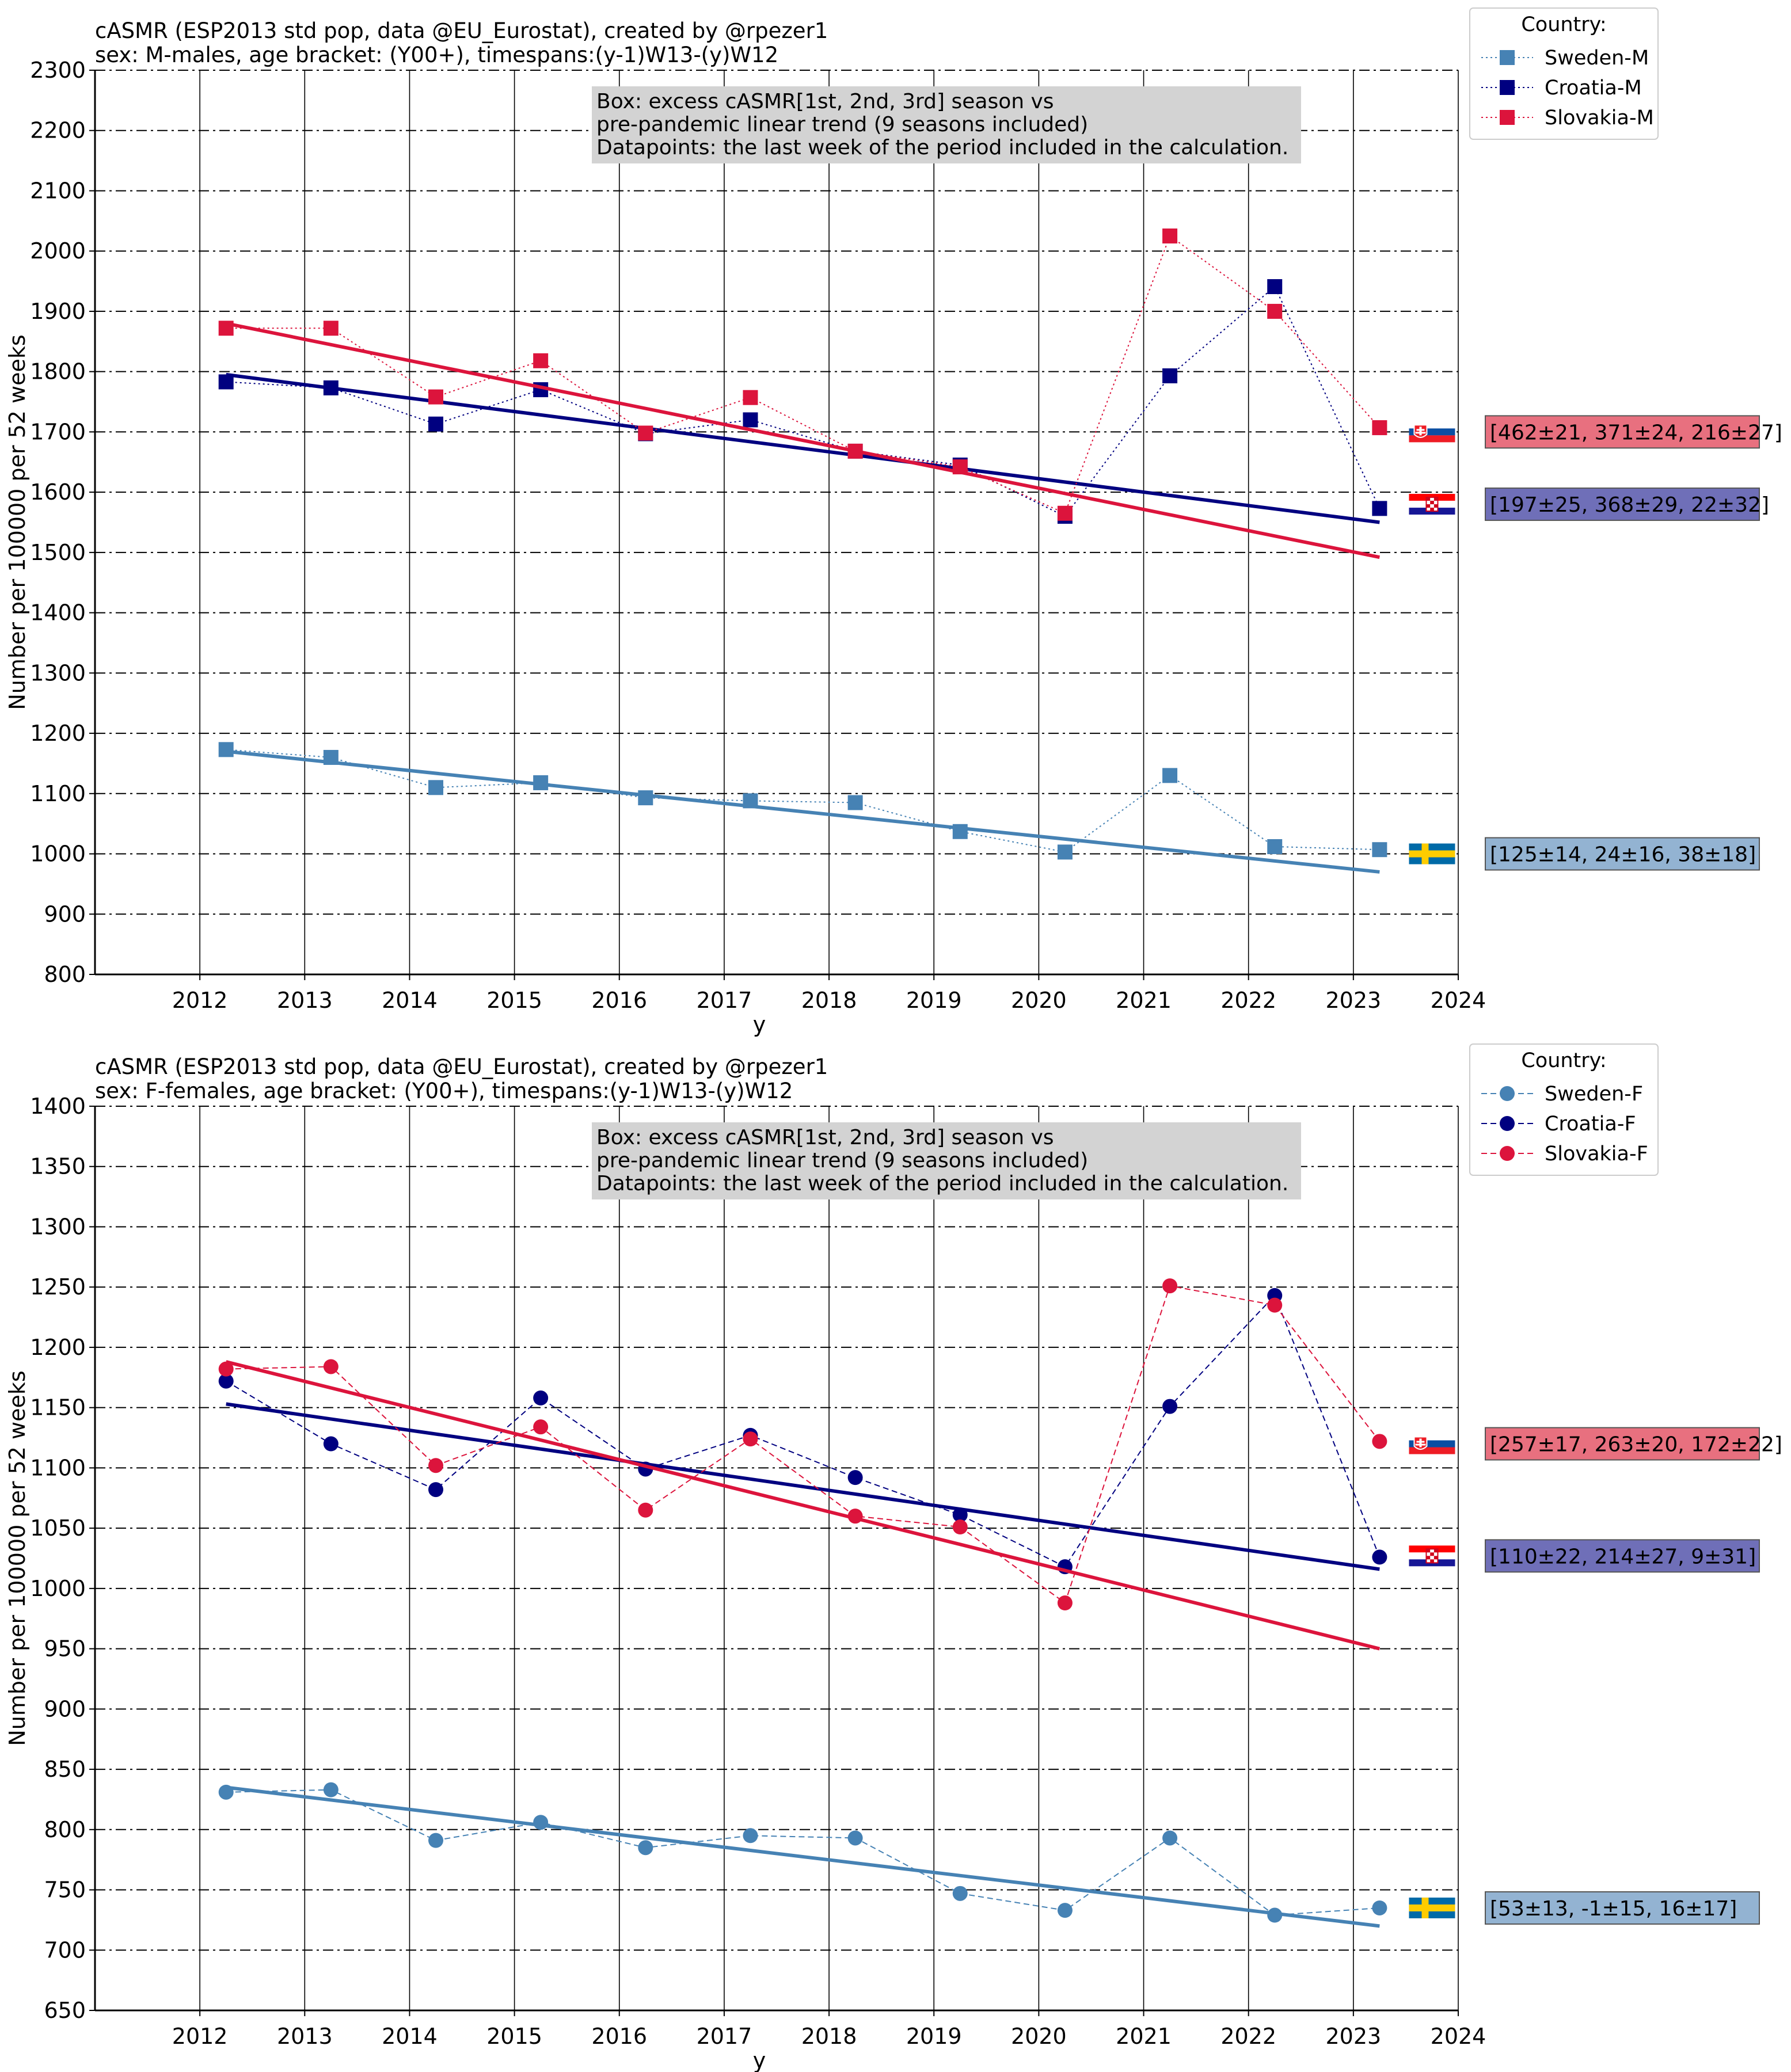 The image size is (1791, 2072). What do you see at coordinates (1563, 25) in the screenshot?
I see `legend-title: Country:` at bounding box center [1563, 25].